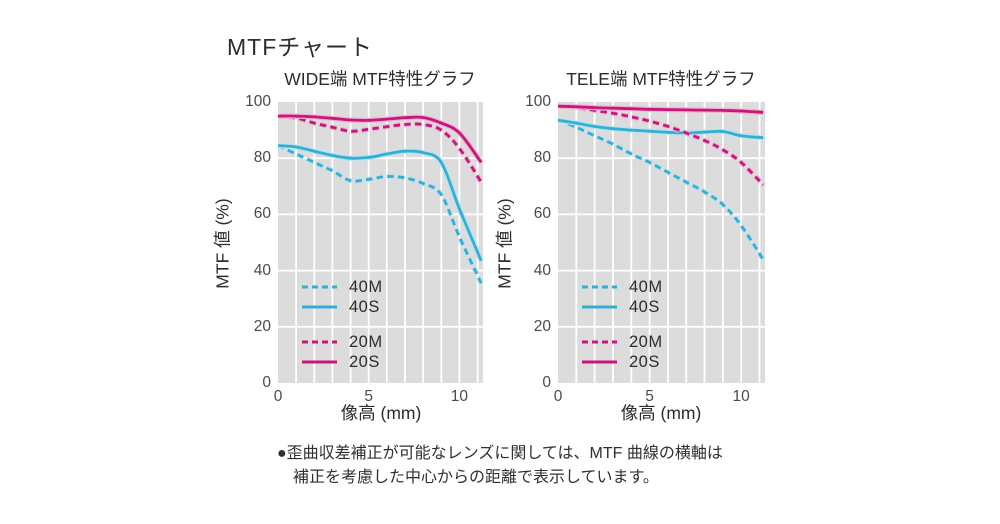 The width and height of the screenshot is (1000, 524). I want to click on wide-x-axis-label: 像高 (mm), so click(381, 413).